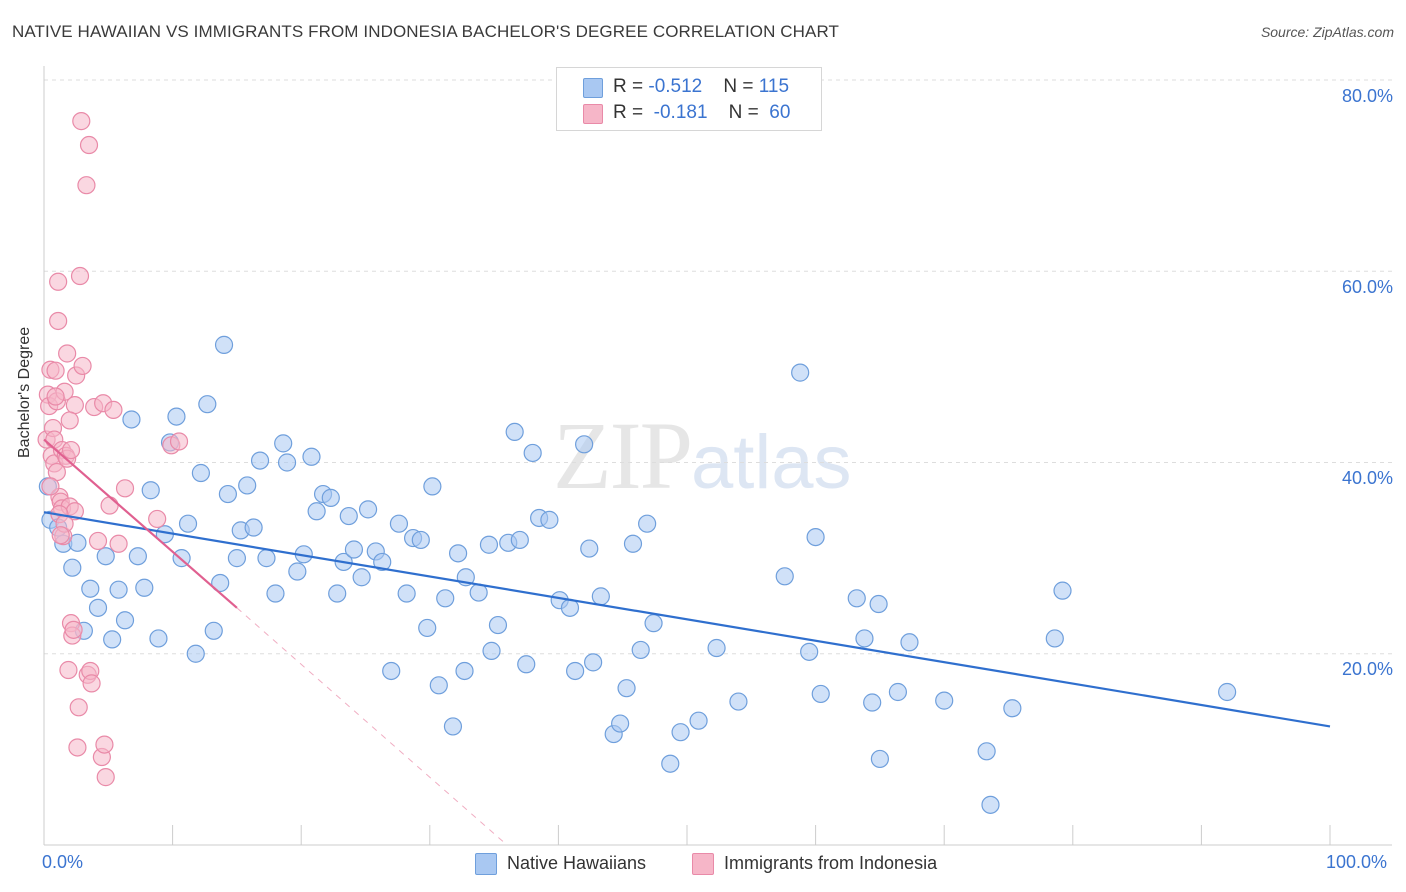  I want to click on bottom-legend-swatch-pink, so click(703, 864).